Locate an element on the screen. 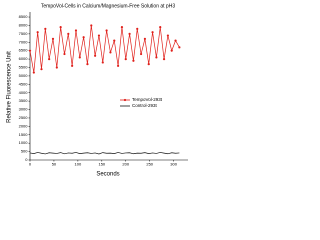  y-tick-label: 2000 is located at coordinates (24, 125).